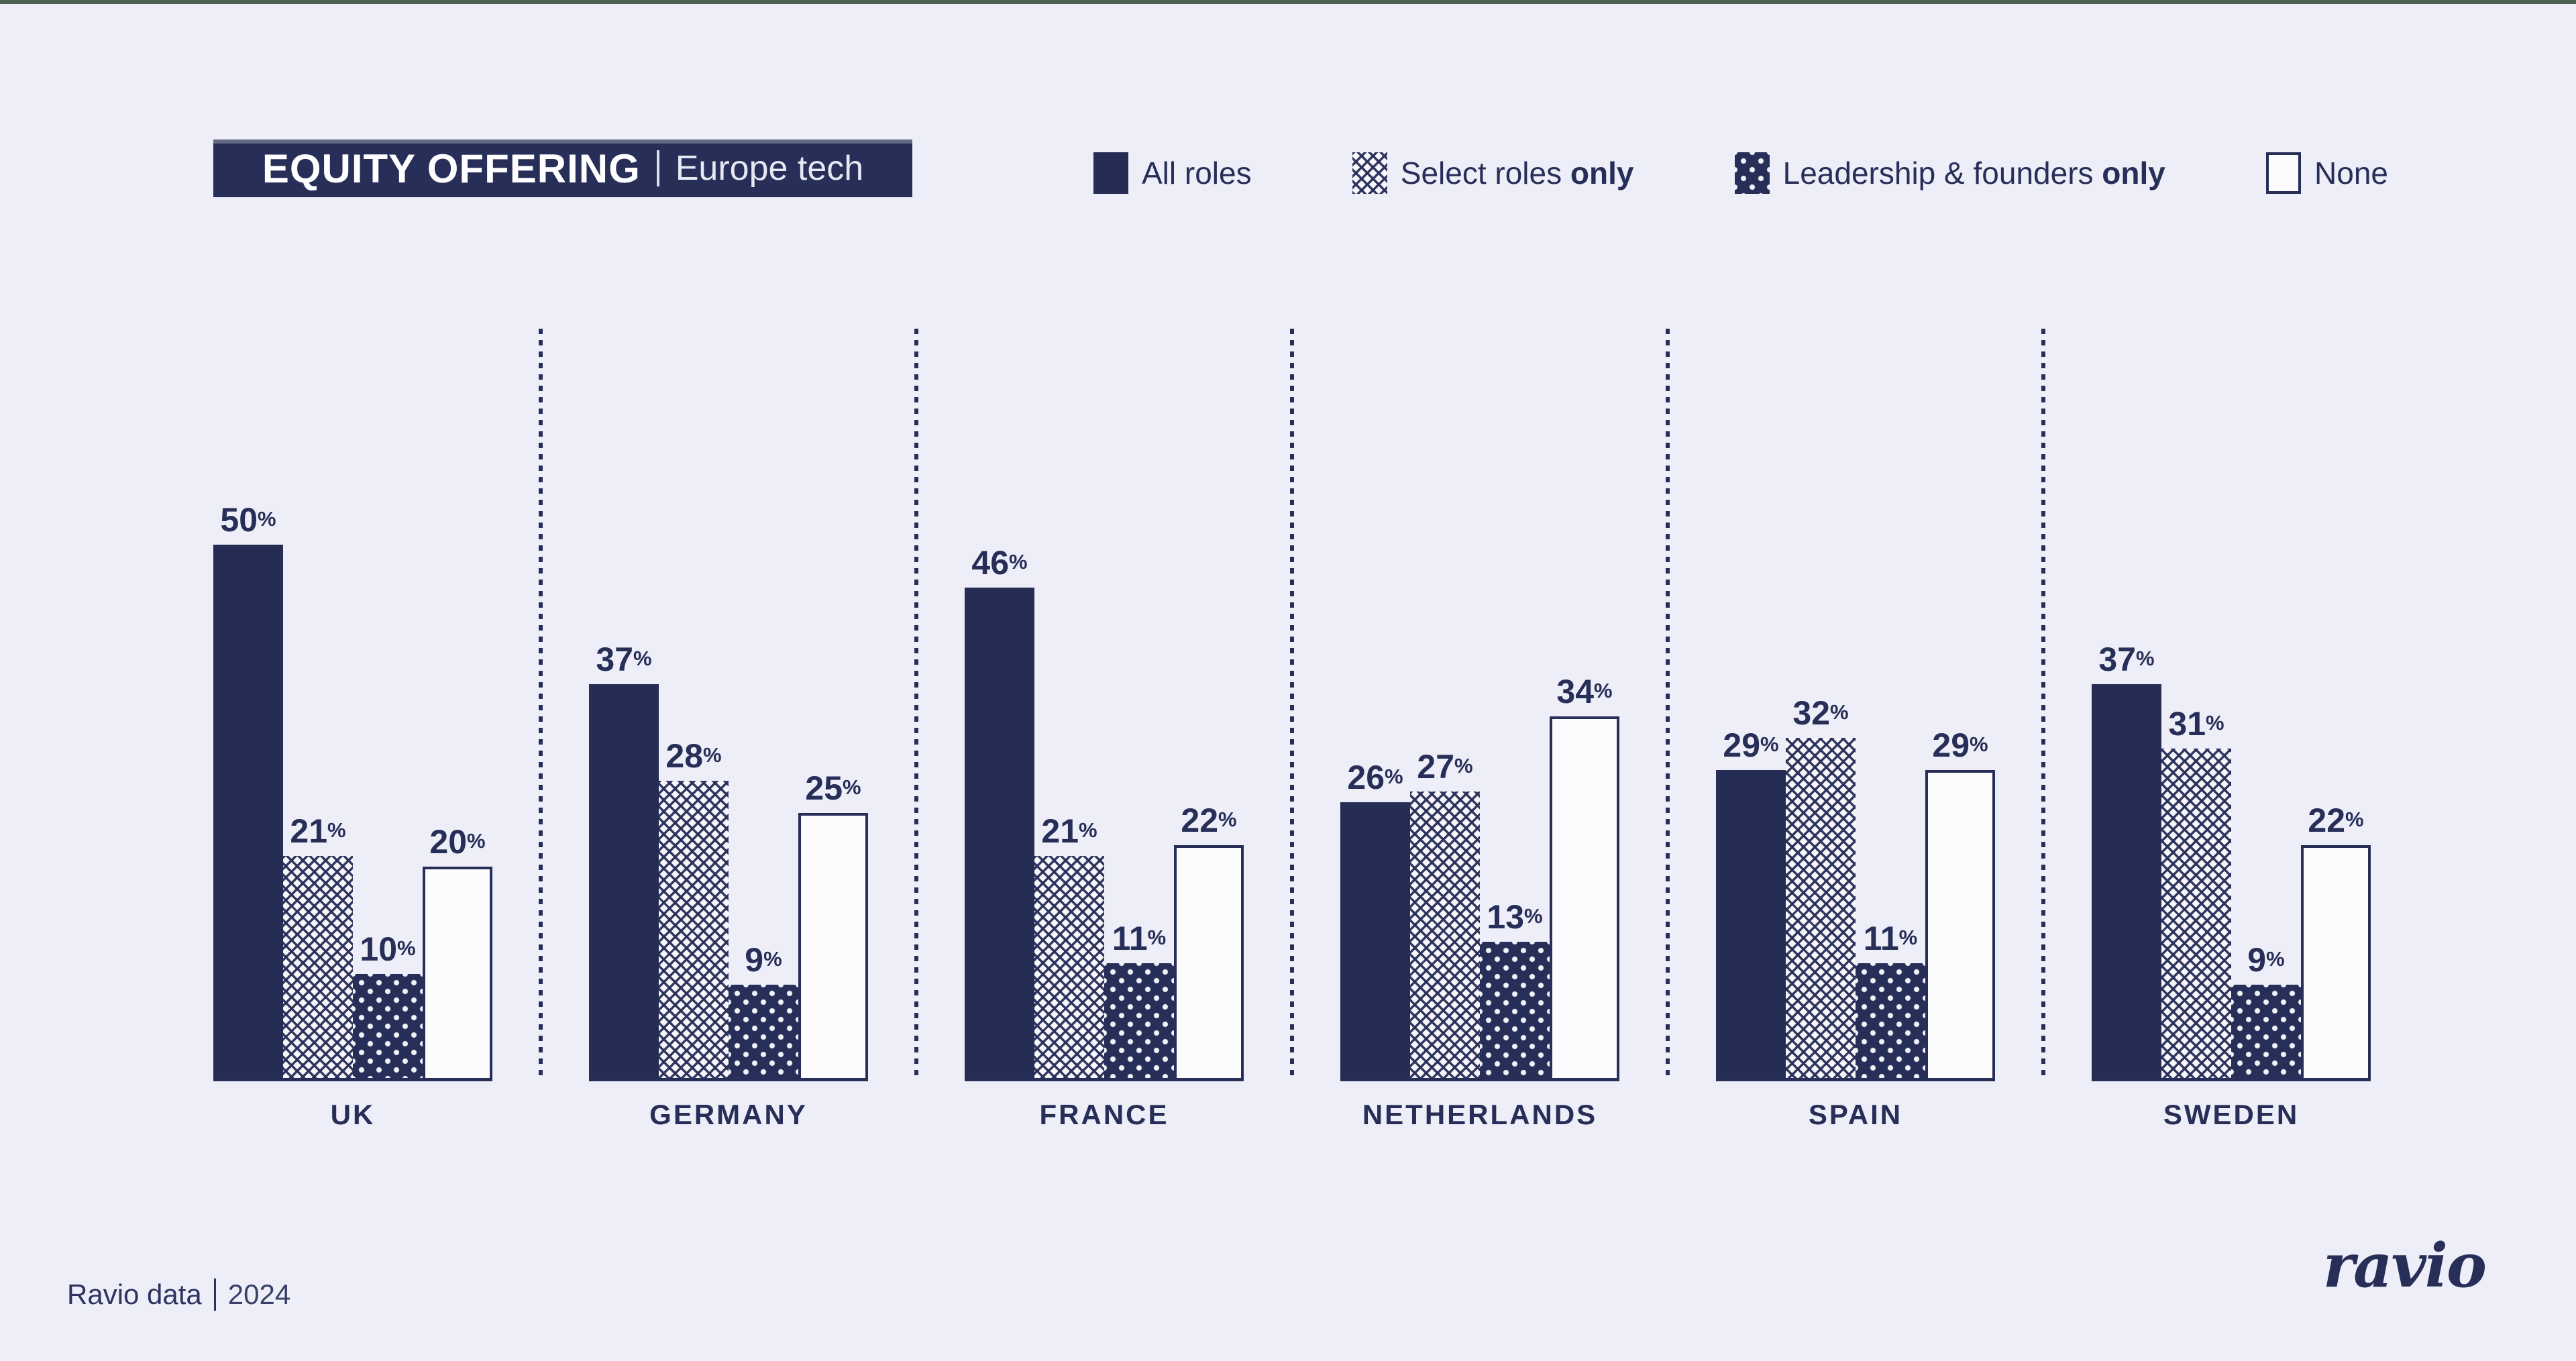 Image resolution: width=2576 pixels, height=1361 pixels. I want to click on legend-label: All roles, so click(1197, 173).